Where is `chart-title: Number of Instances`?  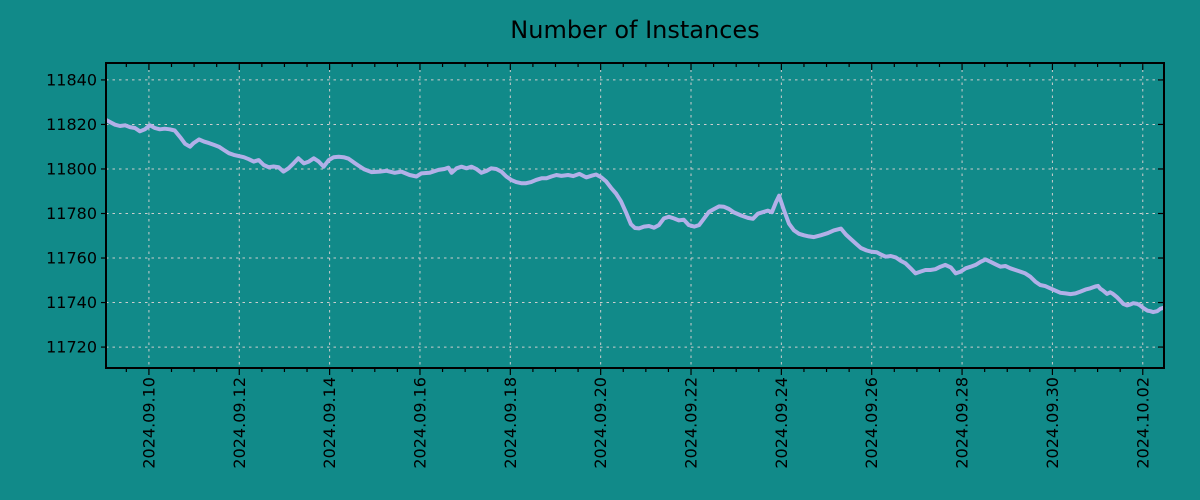
chart-title: Number of Instances is located at coordinates (634, 30).